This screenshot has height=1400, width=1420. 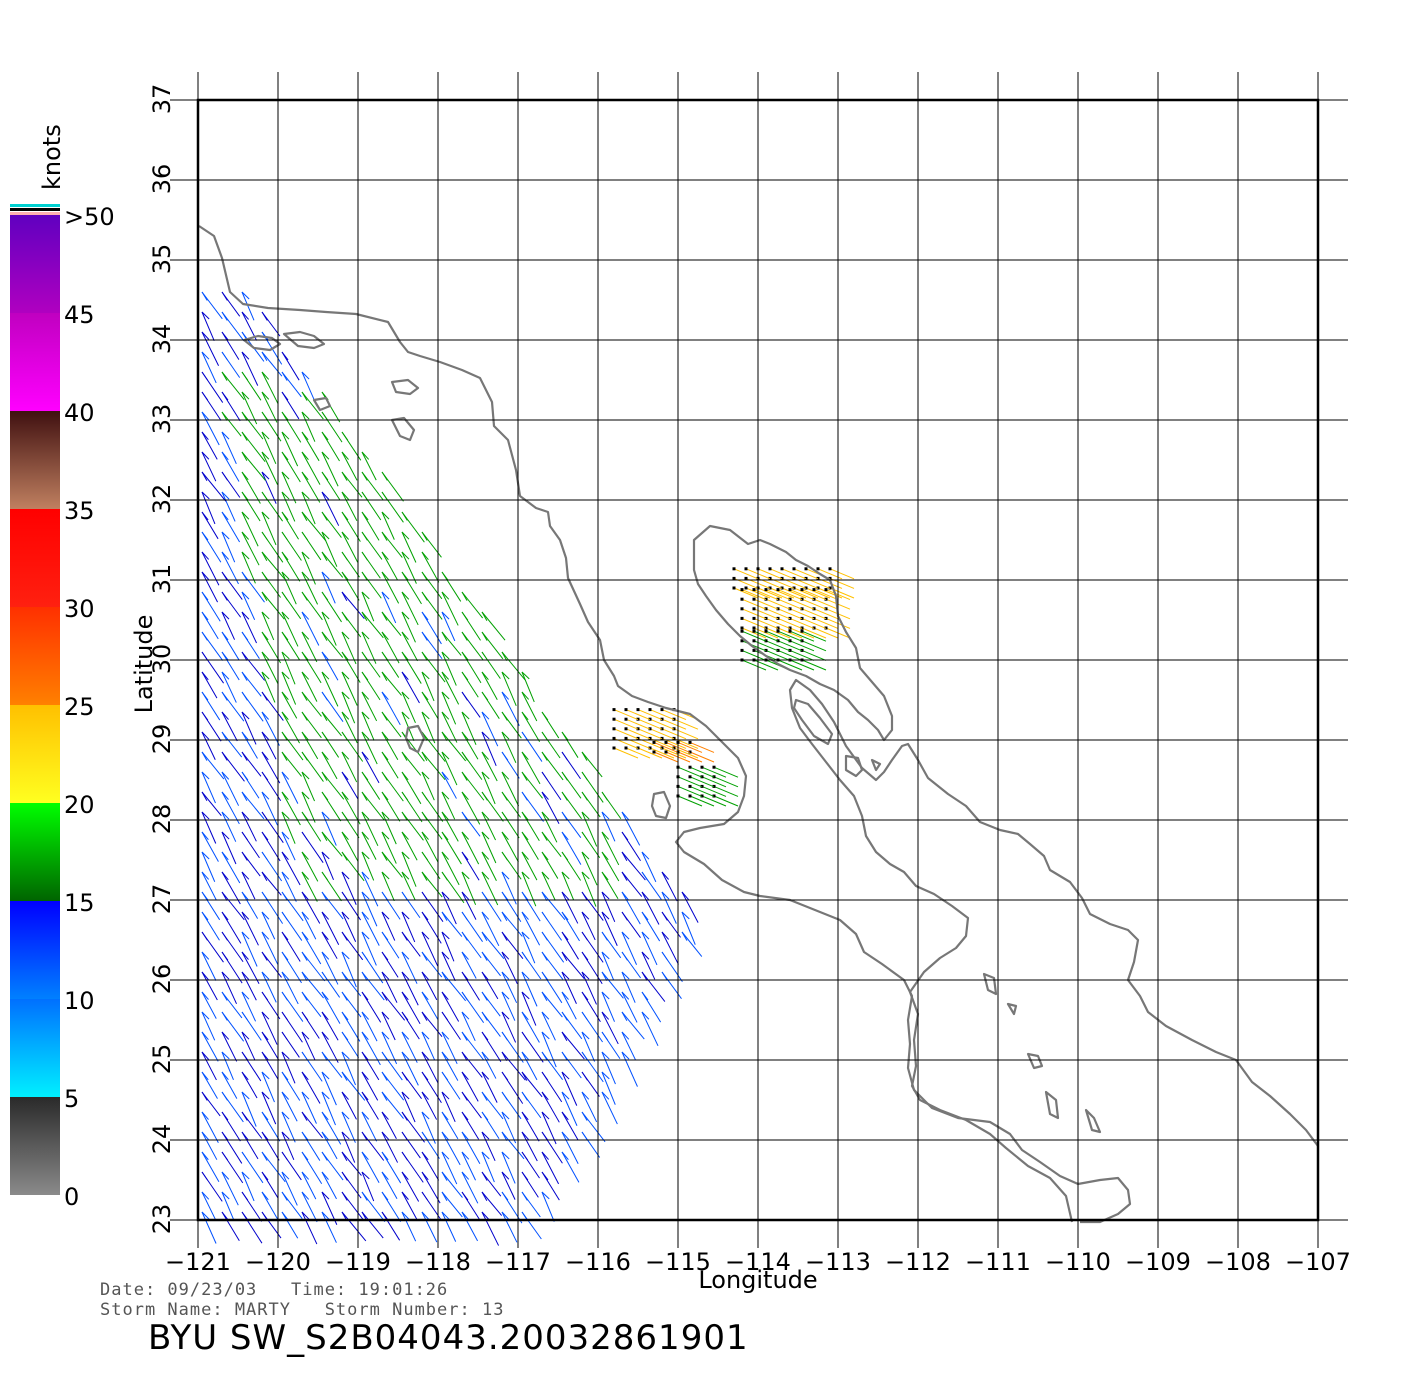 What do you see at coordinates (274, 1290) in the screenshot?
I see `footer-date-time: Date: 09/23/03 Time: 19:01:26` at bounding box center [274, 1290].